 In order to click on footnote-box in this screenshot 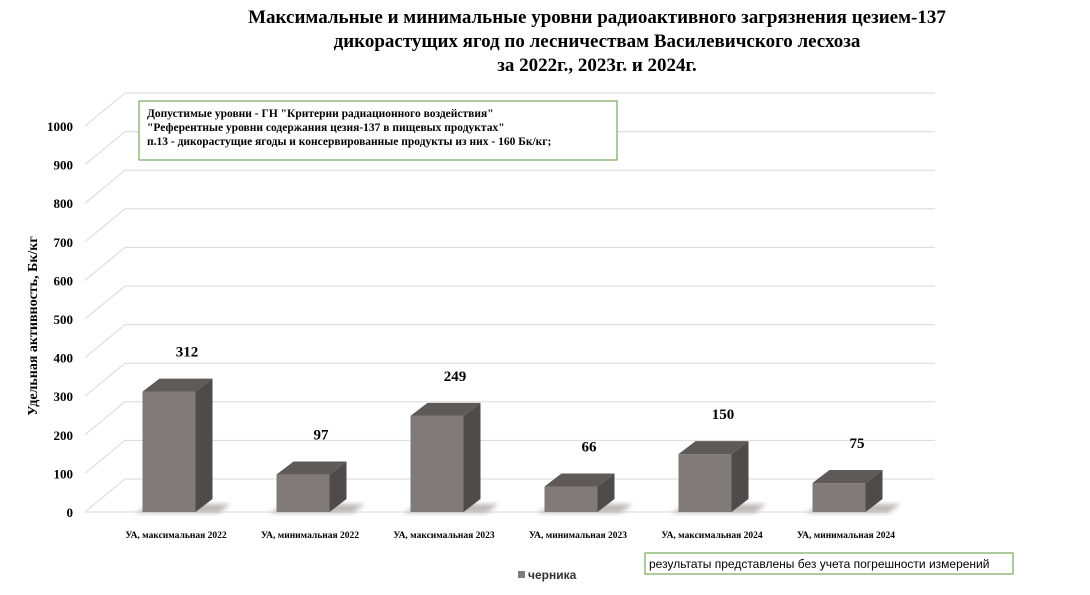, I will do `click(829, 563)`.